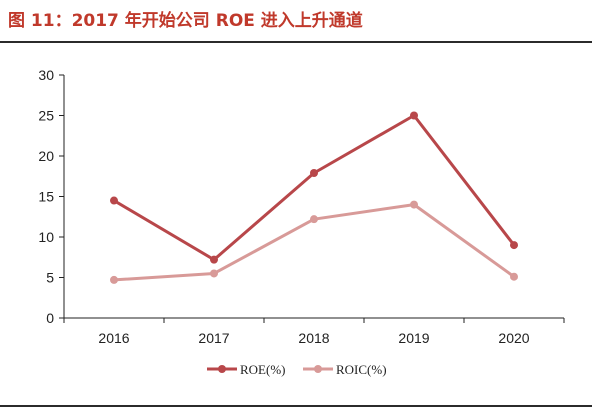 The image size is (592, 416). Describe the element at coordinates (46, 75) in the screenshot. I see `y-tick-label: 30` at that location.